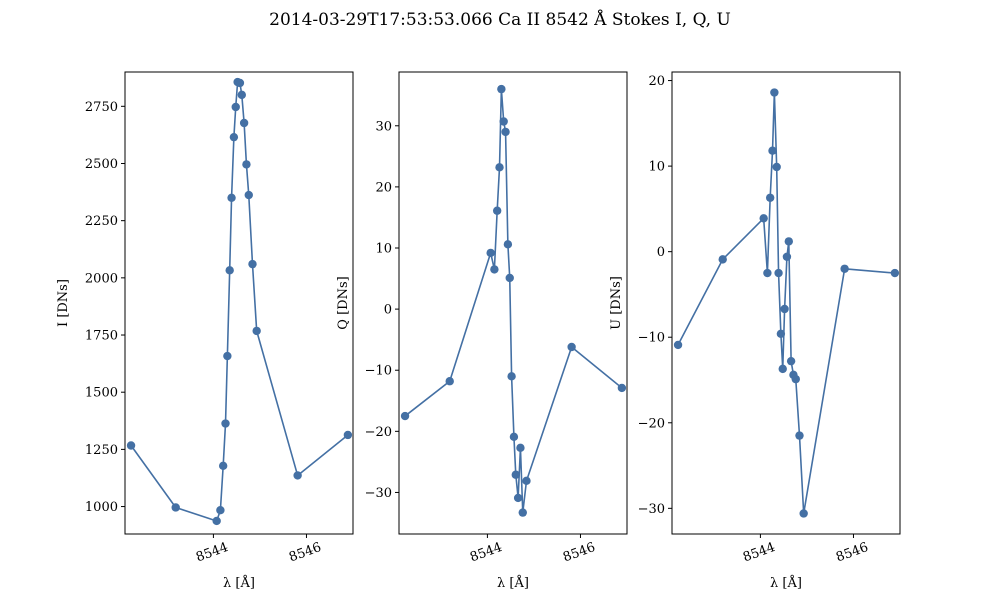  What do you see at coordinates (101, 278) in the screenshot?
I see `y-tick-label: 2000` at bounding box center [101, 278].